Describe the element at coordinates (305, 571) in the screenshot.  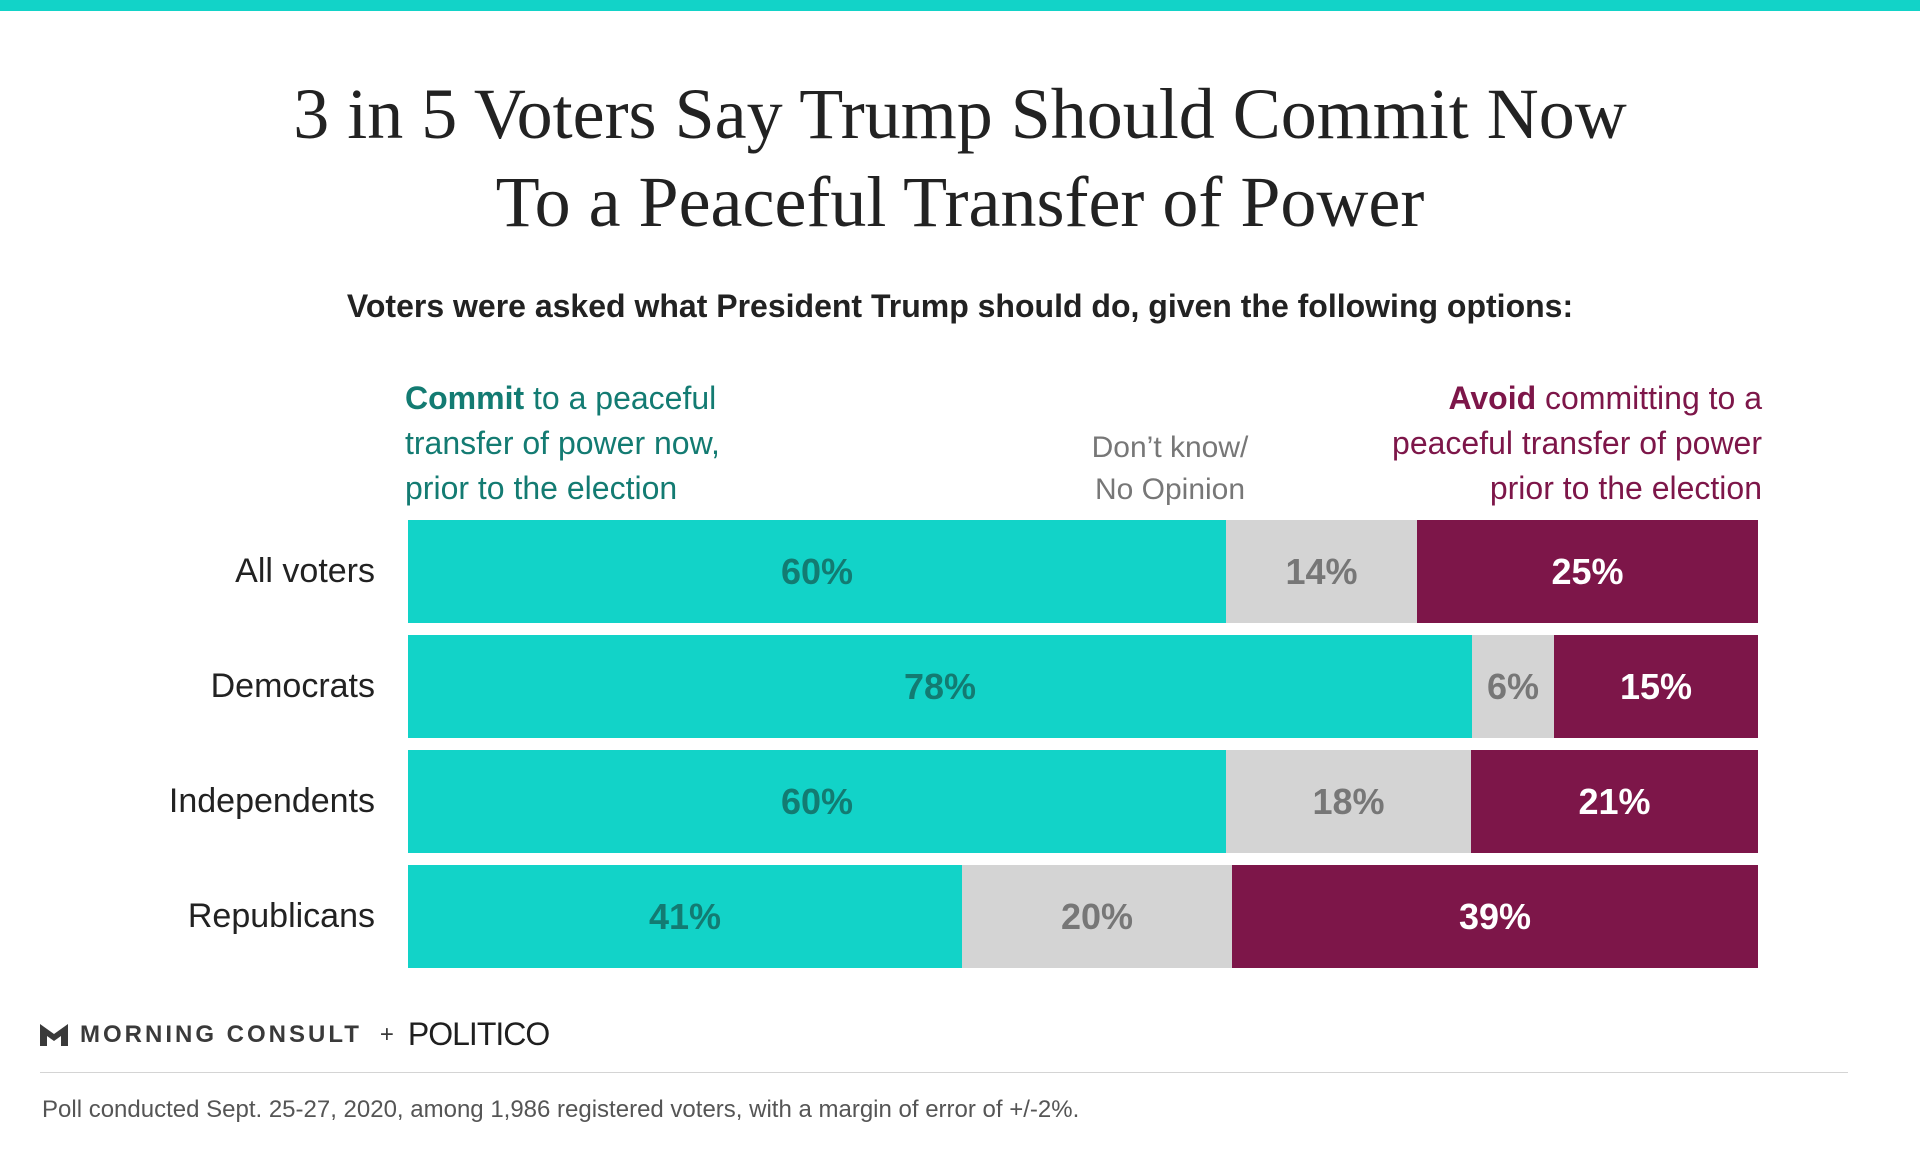
I see `category-label: All voters` at that location.